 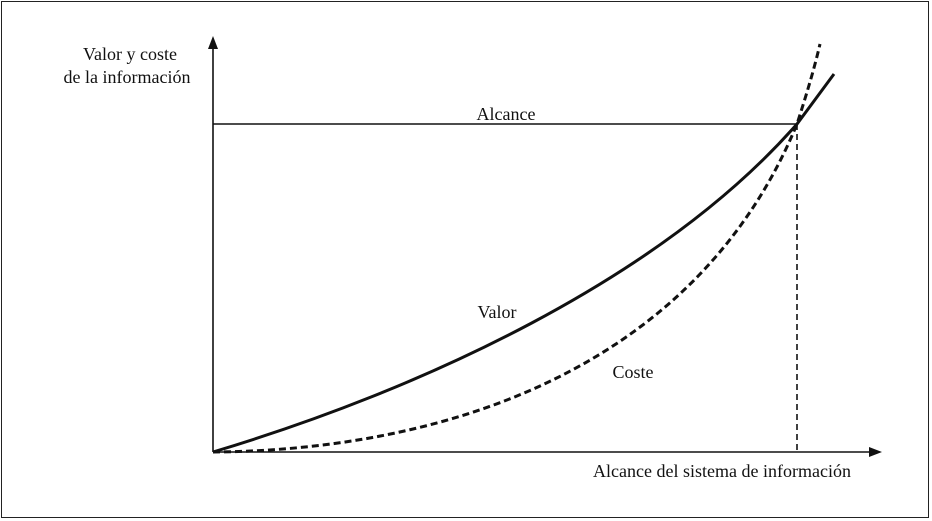 What do you see at coordinates (130, 54) in the screenshot?
I see `y-axis-label-line1: Valor y coste` at bounding box center [130, 54].